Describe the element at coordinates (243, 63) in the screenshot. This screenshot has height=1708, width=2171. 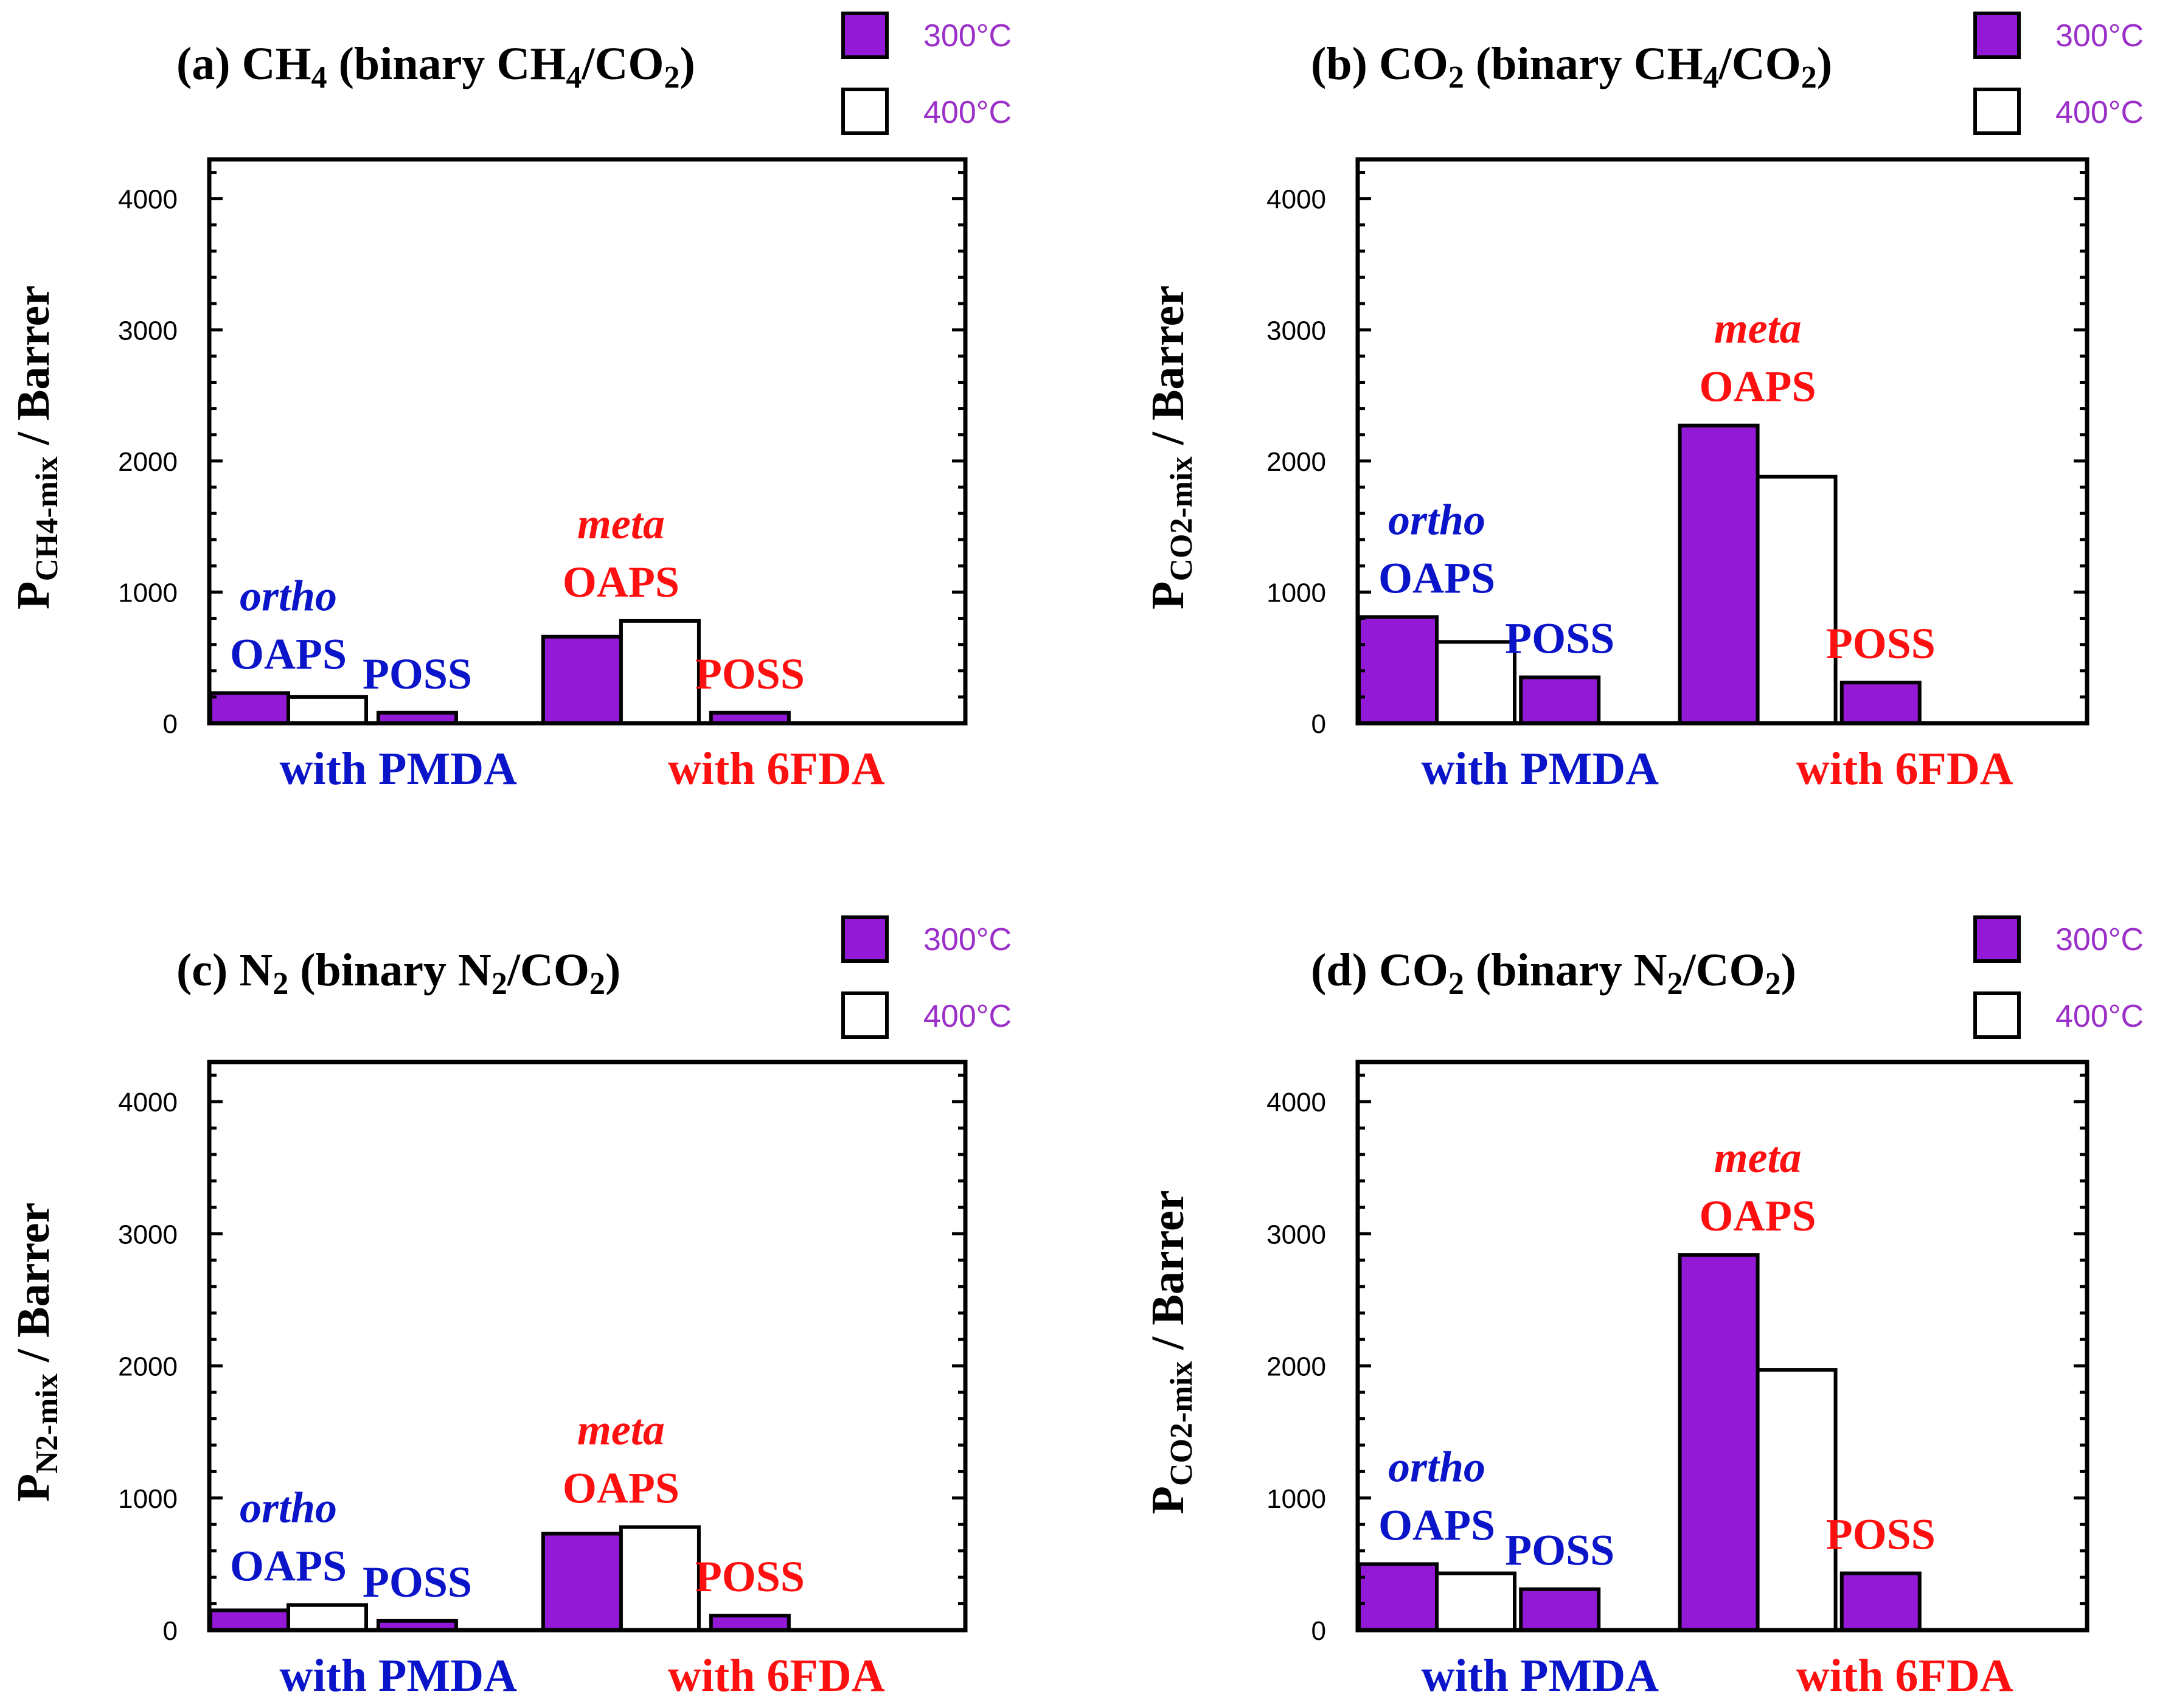
I see `title-run: (a) CH` at that location.